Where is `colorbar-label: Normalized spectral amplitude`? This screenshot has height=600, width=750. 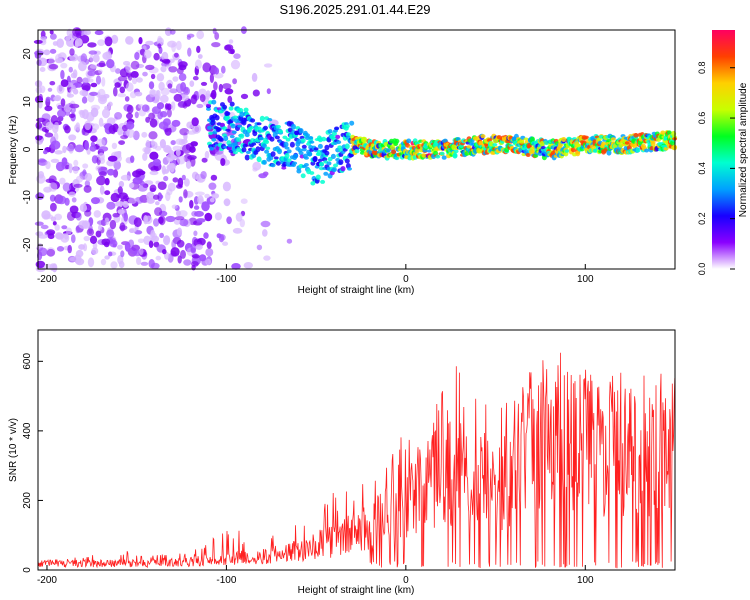 colorbar-label: Normalized spectral amplitude is located at coordinates (743, 149).